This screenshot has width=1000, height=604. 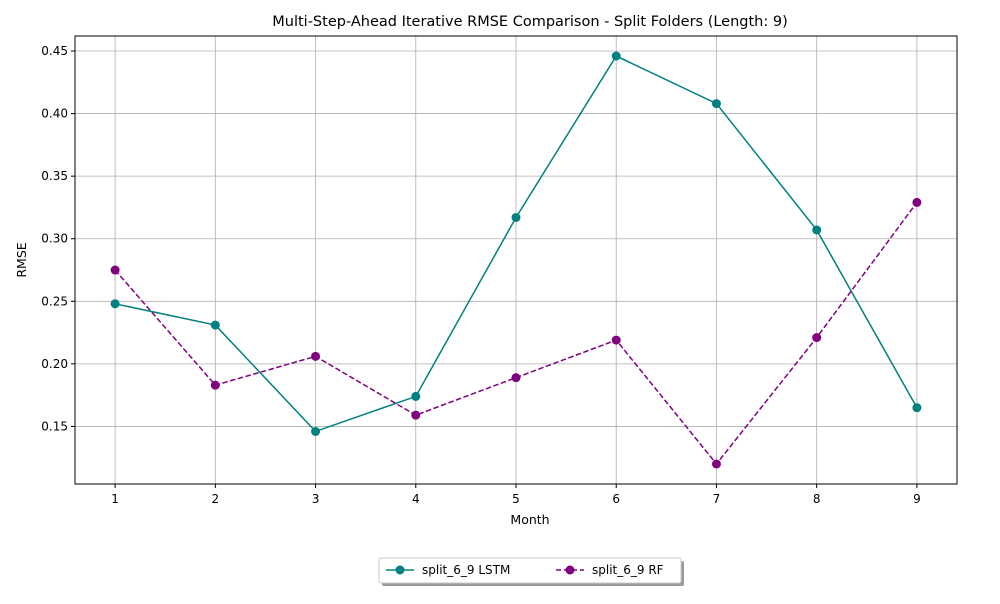 What do you see at coordinates (54, 426) in the screenshot?
I see `y-tick-label: 0.15` at bounding box center [54, 426].